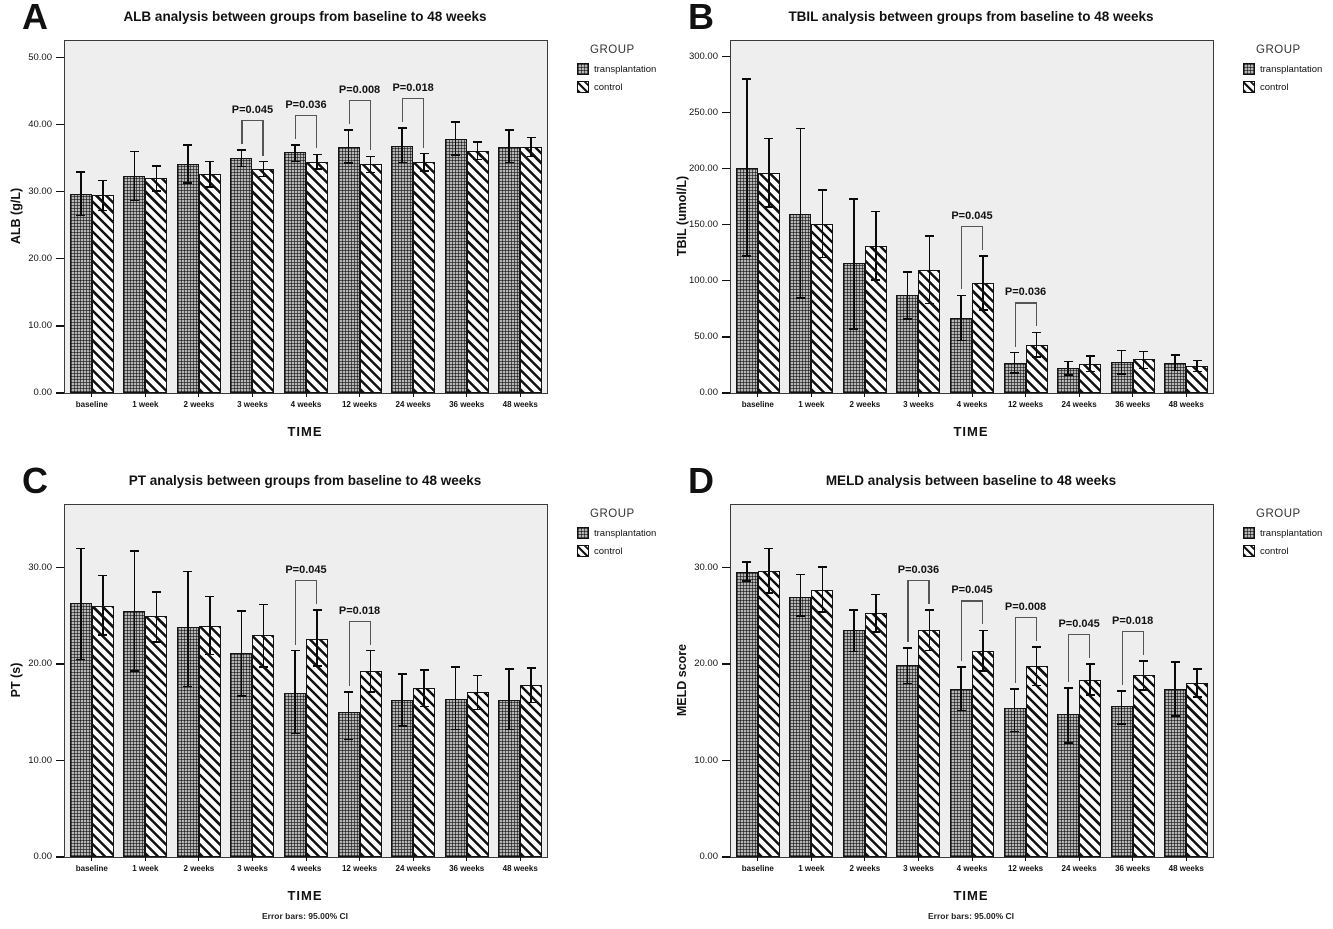 The image size is (1333, 929). Describe the element at coordinates (682, 680) in the screenshot. I see `y-axis-title: MELD score` at that location.